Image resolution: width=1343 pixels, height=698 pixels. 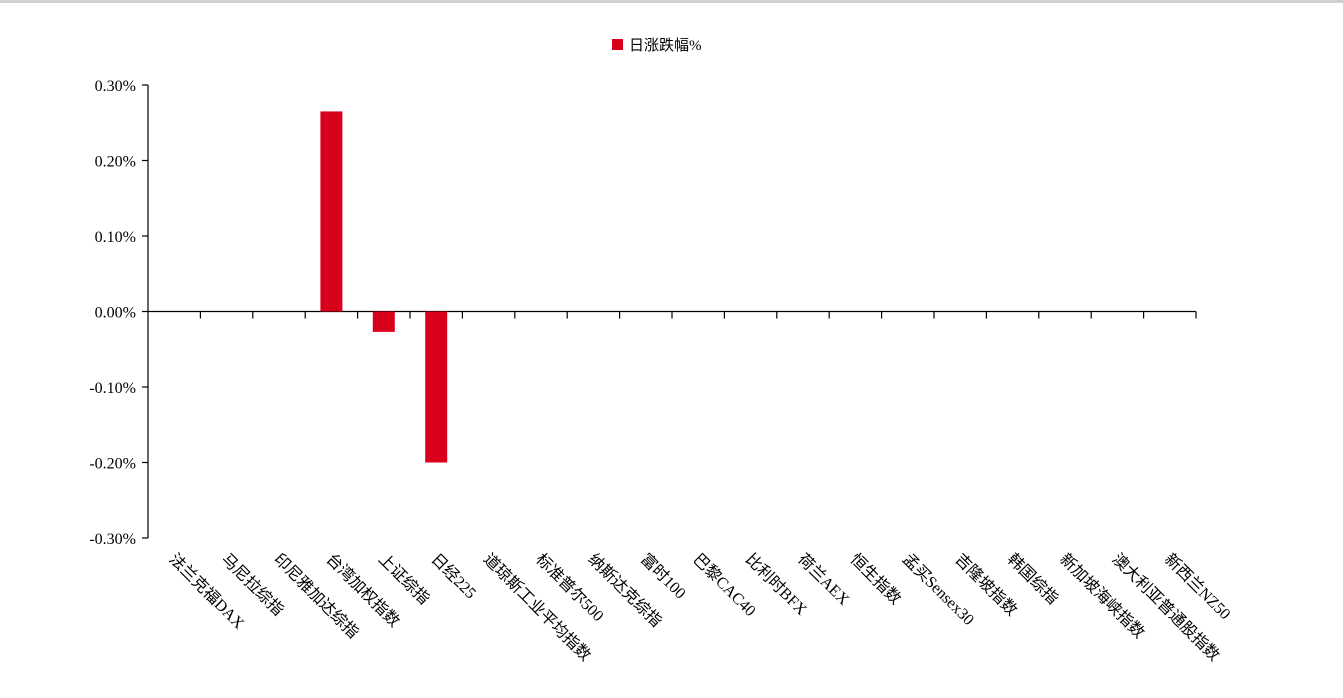 I want to click on y-tick-label: -0.30%, so click(x=112, y=539).